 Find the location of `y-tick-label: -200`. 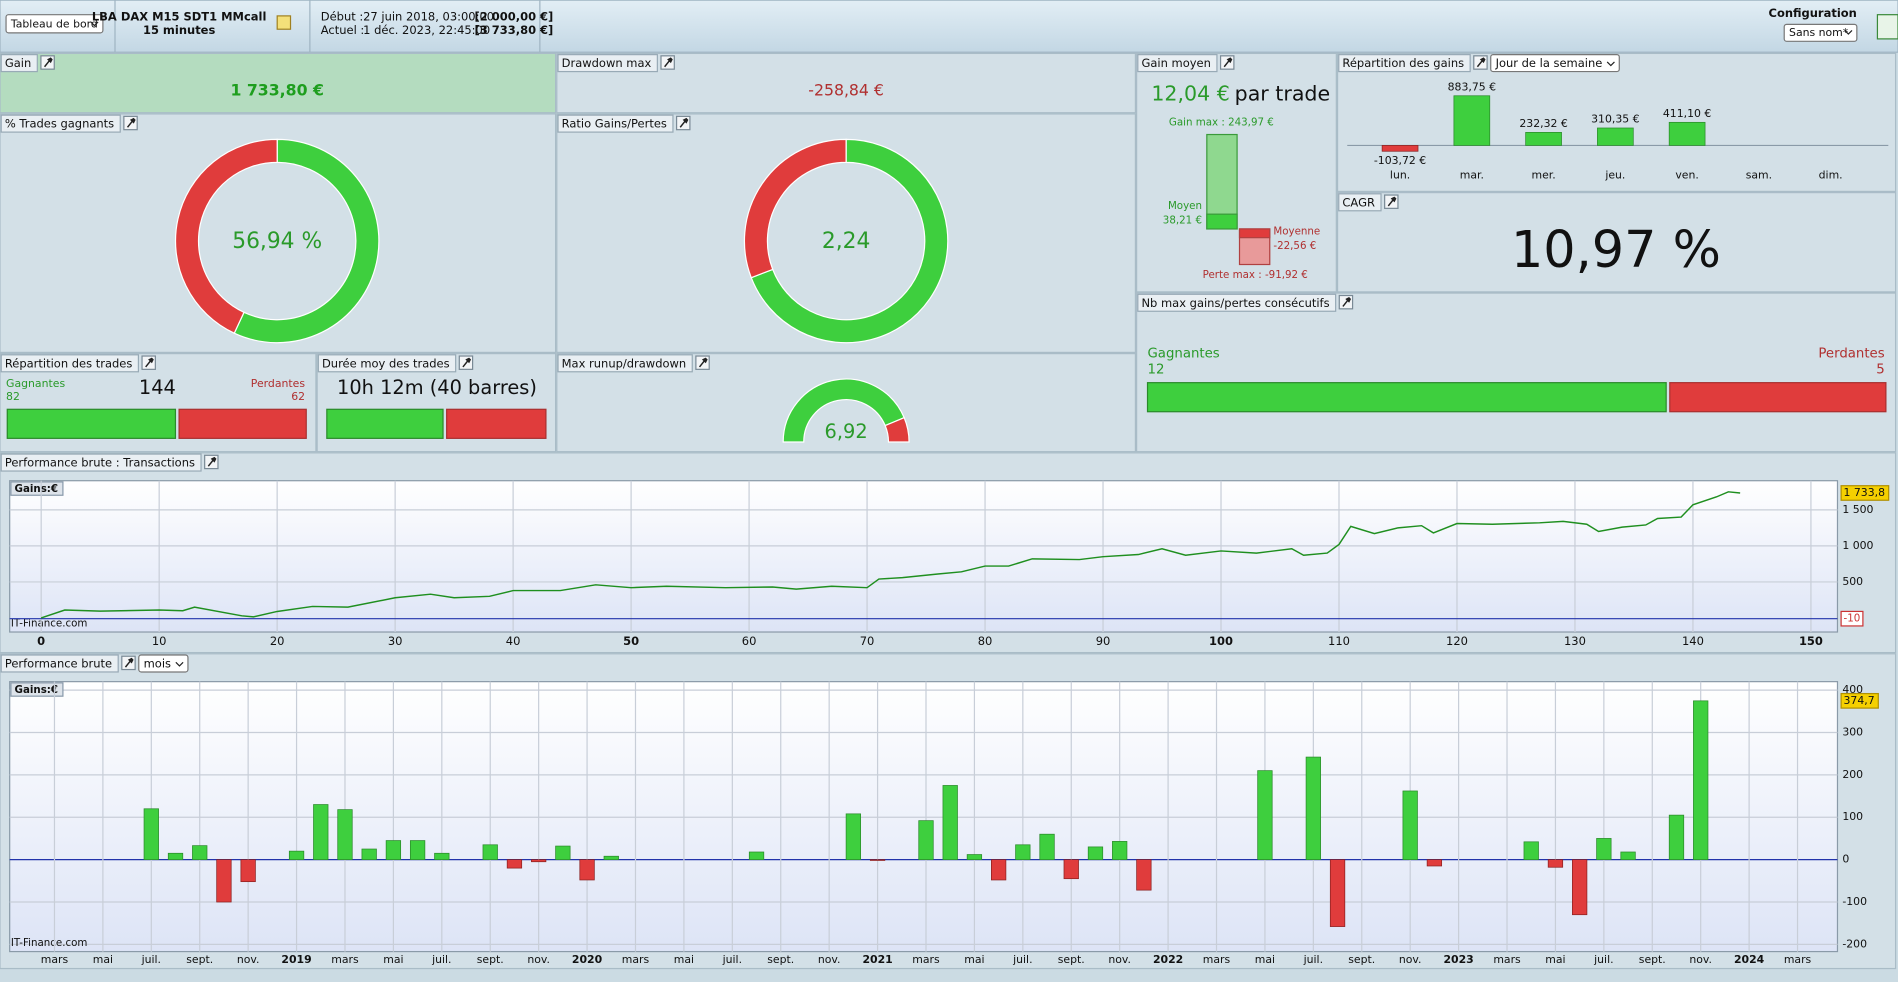

y-tick-label: -200 is located at coordinates (1854, 943).